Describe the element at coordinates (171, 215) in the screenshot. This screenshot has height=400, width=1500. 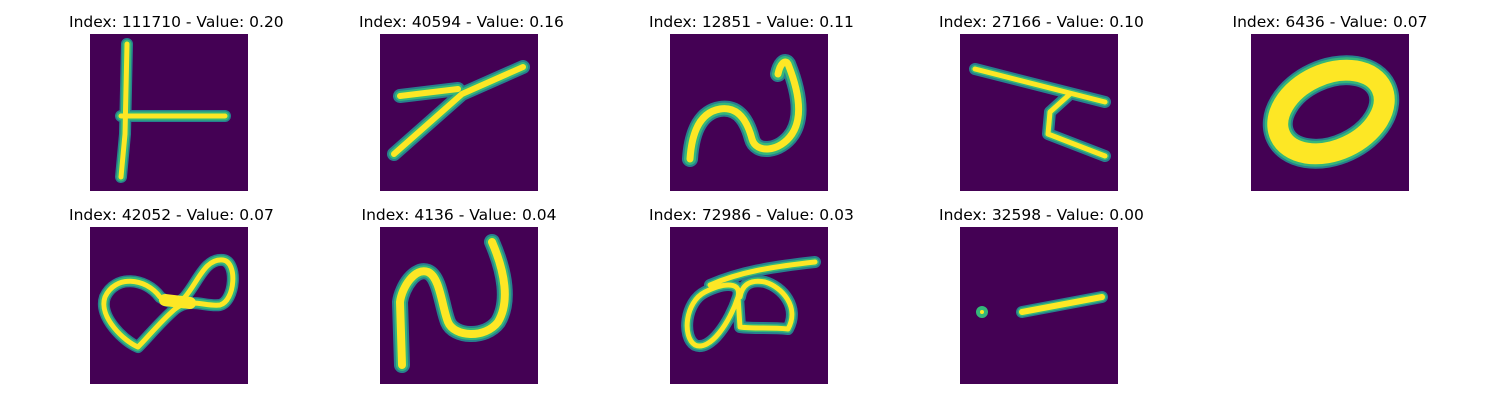
I see `panel-title: Index: 42052 - Value: 0.07` at that location.